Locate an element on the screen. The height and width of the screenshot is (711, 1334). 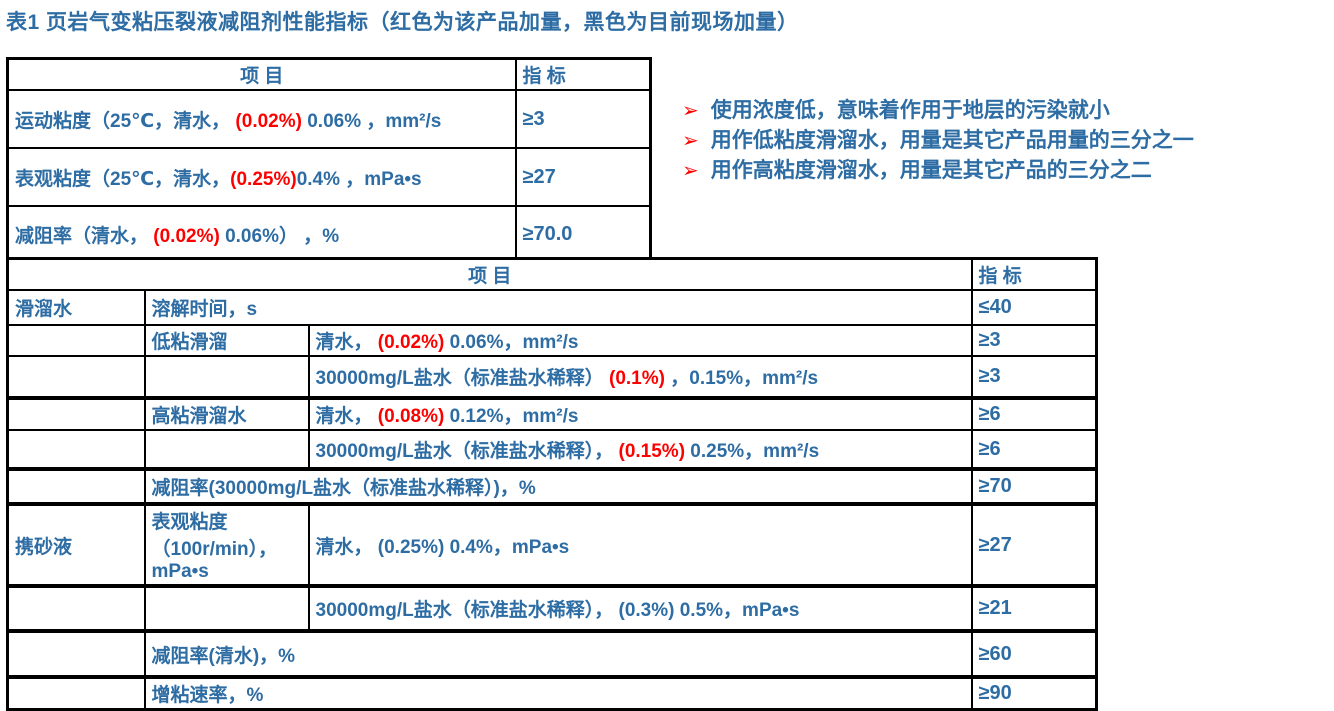
category-cell: 滑溜水 is located at coordinates (76, 307).